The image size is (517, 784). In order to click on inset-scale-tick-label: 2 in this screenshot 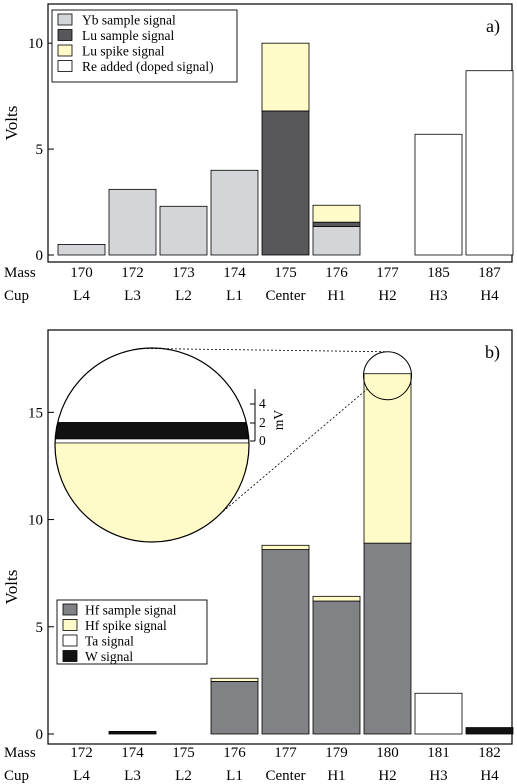, I will do `click(262, 422)`.